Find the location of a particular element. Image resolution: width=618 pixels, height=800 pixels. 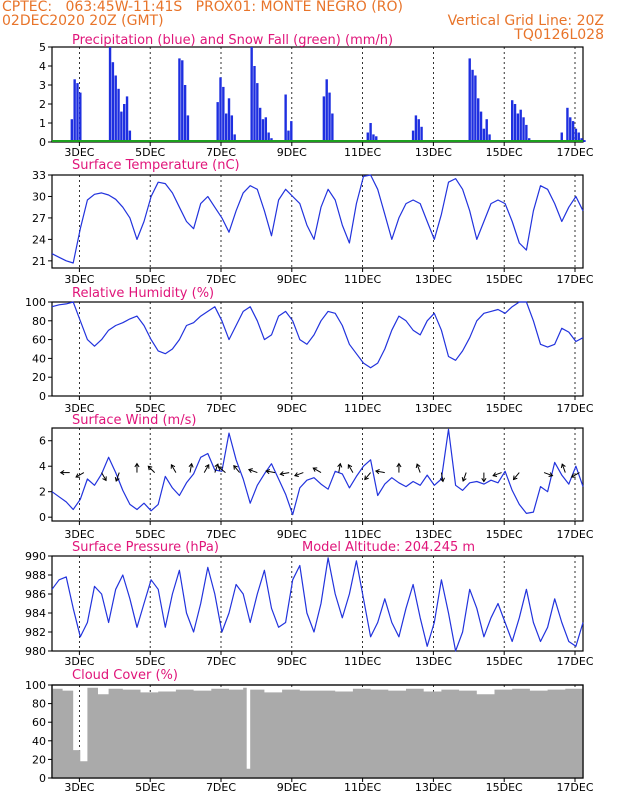

precip-ytick-label: 2 is located at coordinates (42, 104).